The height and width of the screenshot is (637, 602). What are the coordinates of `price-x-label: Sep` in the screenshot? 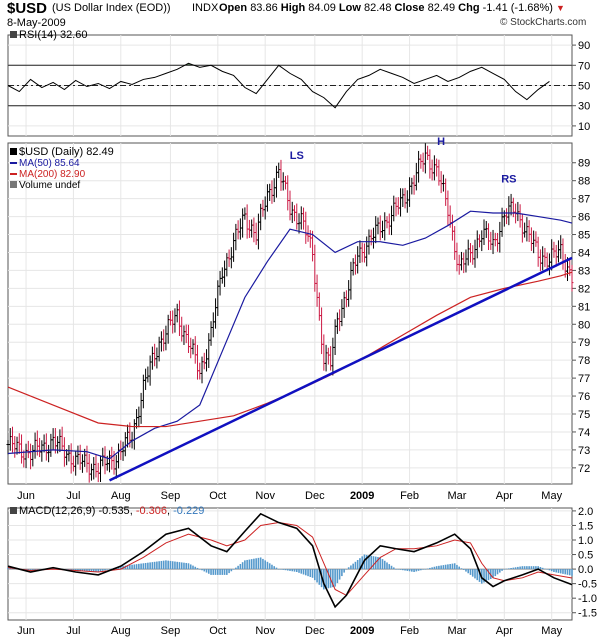 It's located at (171, 496).